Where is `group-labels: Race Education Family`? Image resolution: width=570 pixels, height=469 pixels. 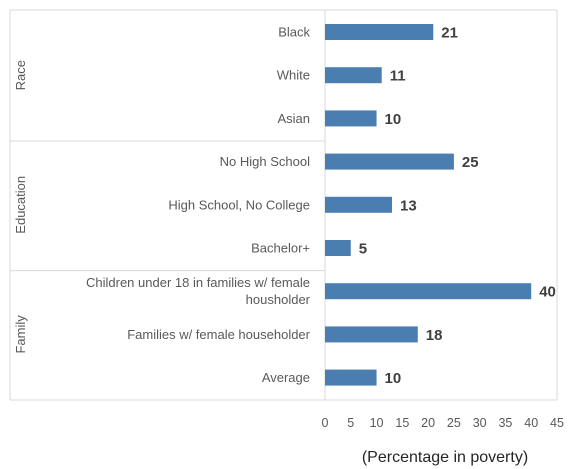 group-labels: Race Education Family is located at coordinates (20, 207).